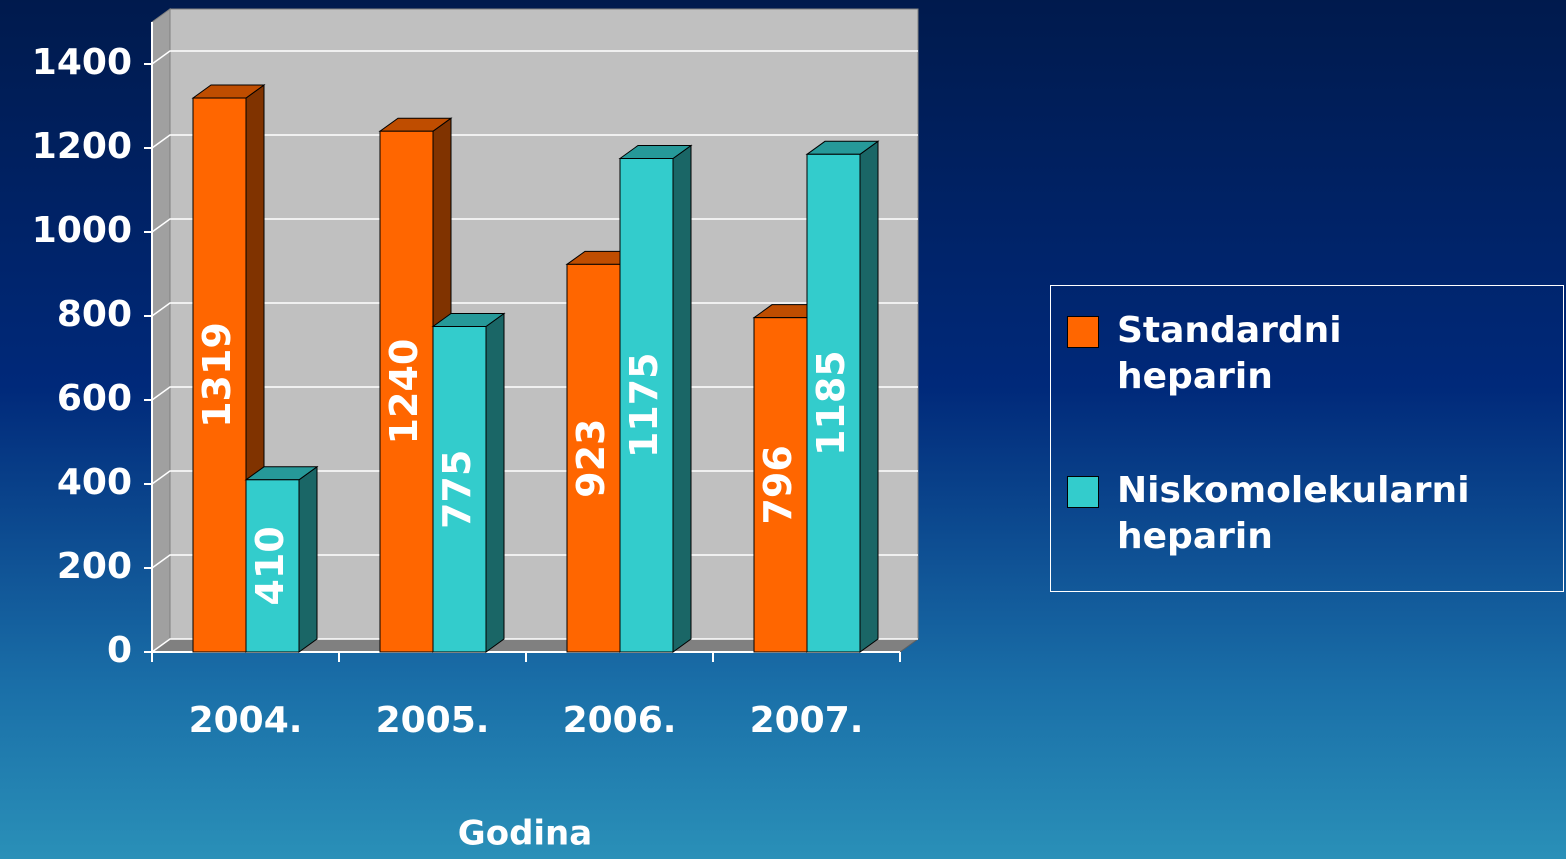 The width and height of the screenshot is (1566, 859). I want to click on value-label: 1185, so click(831, 403).